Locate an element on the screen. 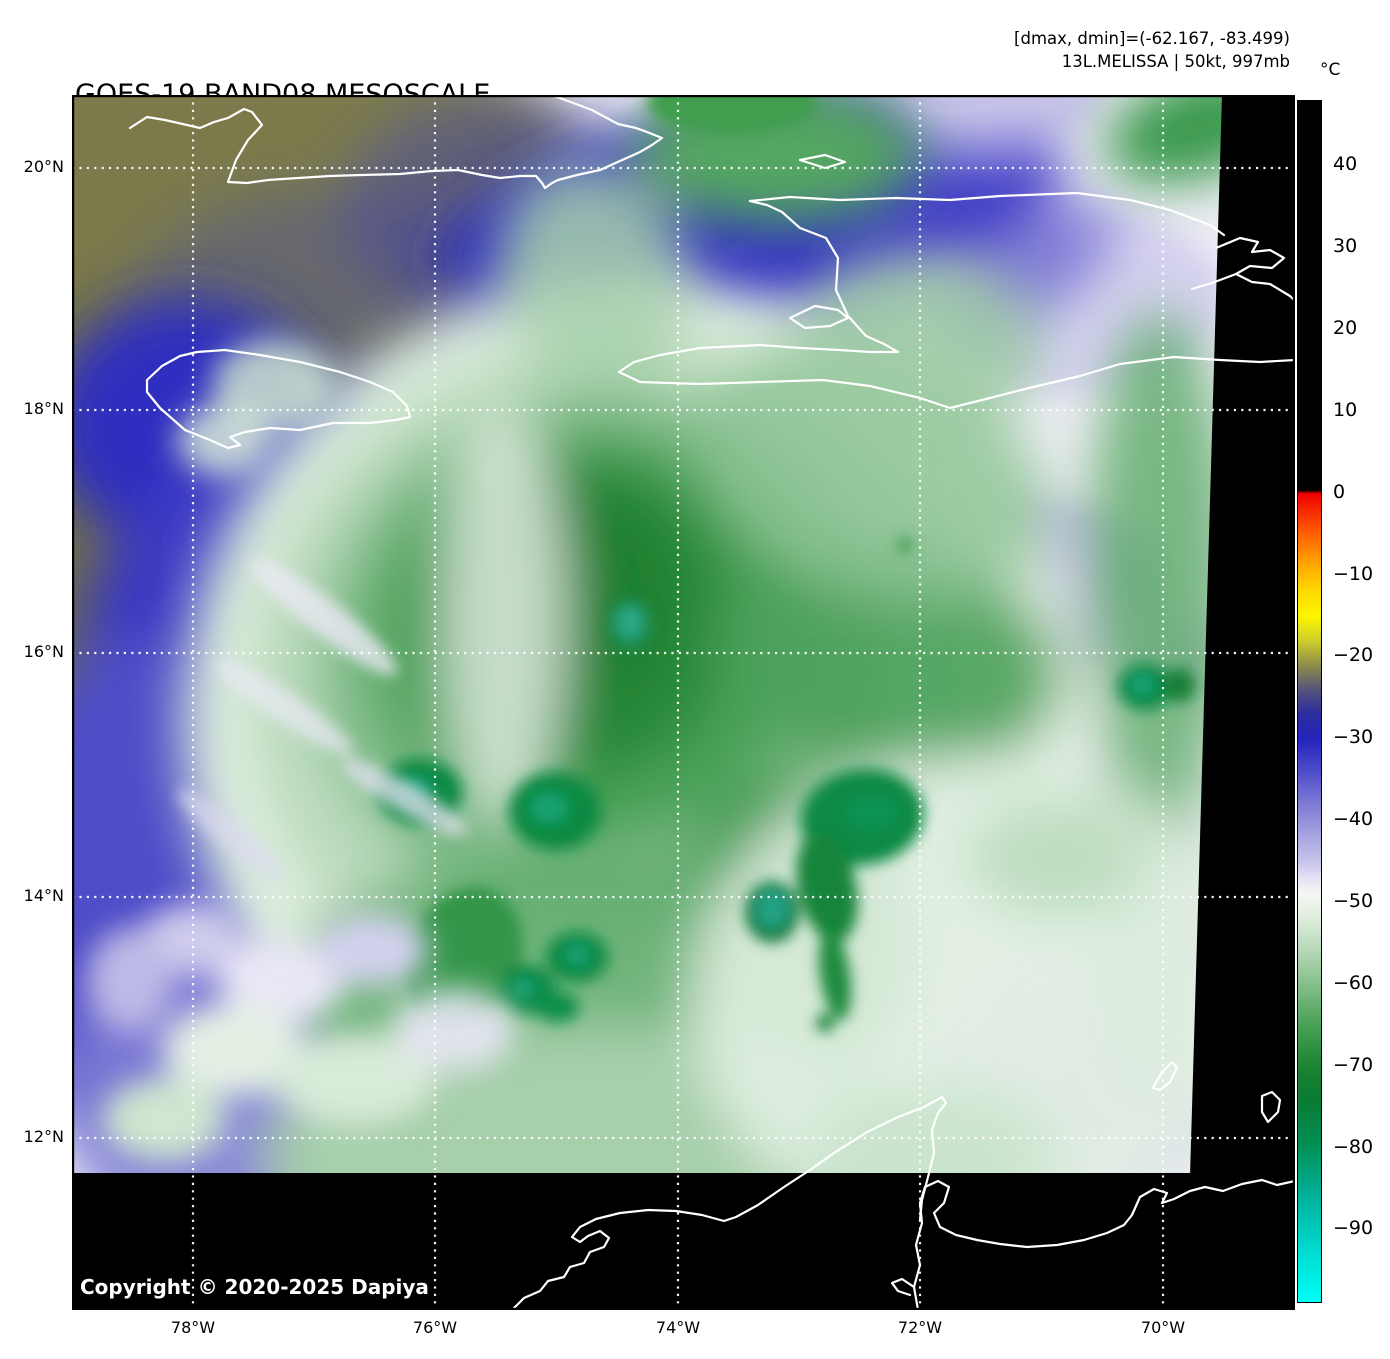 This screenshot has width=1390, height=1359. lat-tick-label-14°N: 14°N is located at coordinates (43, 895).